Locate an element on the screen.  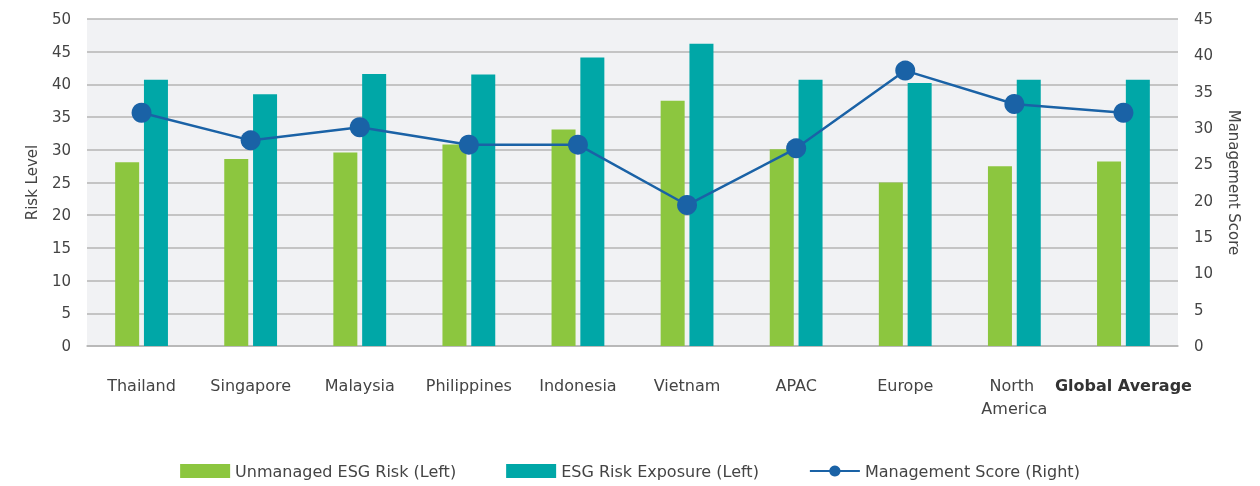
y-tick-label: 45 is located at coordinates (61, 51).